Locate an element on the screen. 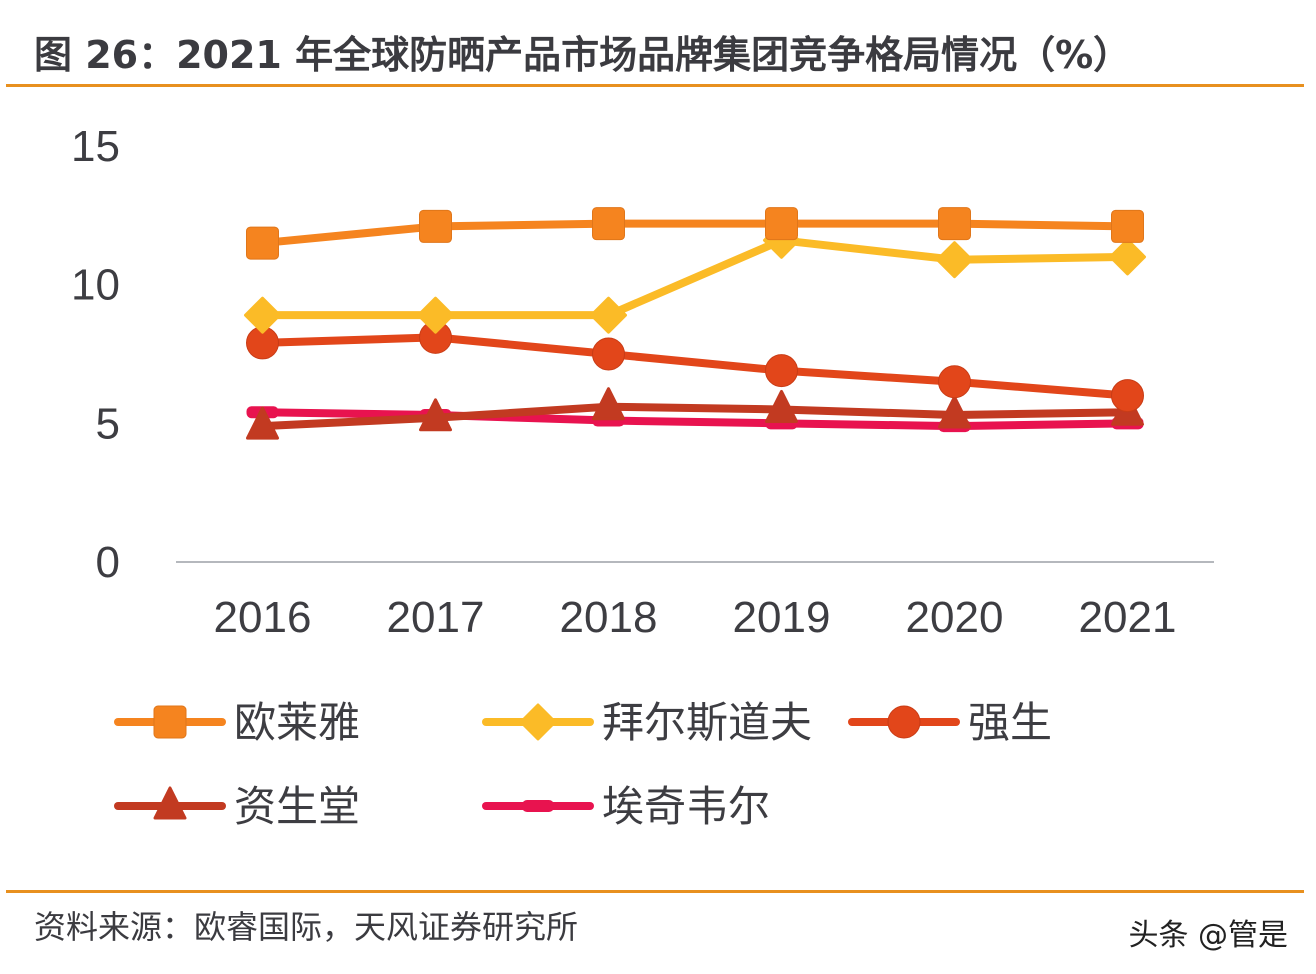  source-note: 资料来源：欧睿国际，天风证券研究所 is located at coordinates (306, 927).